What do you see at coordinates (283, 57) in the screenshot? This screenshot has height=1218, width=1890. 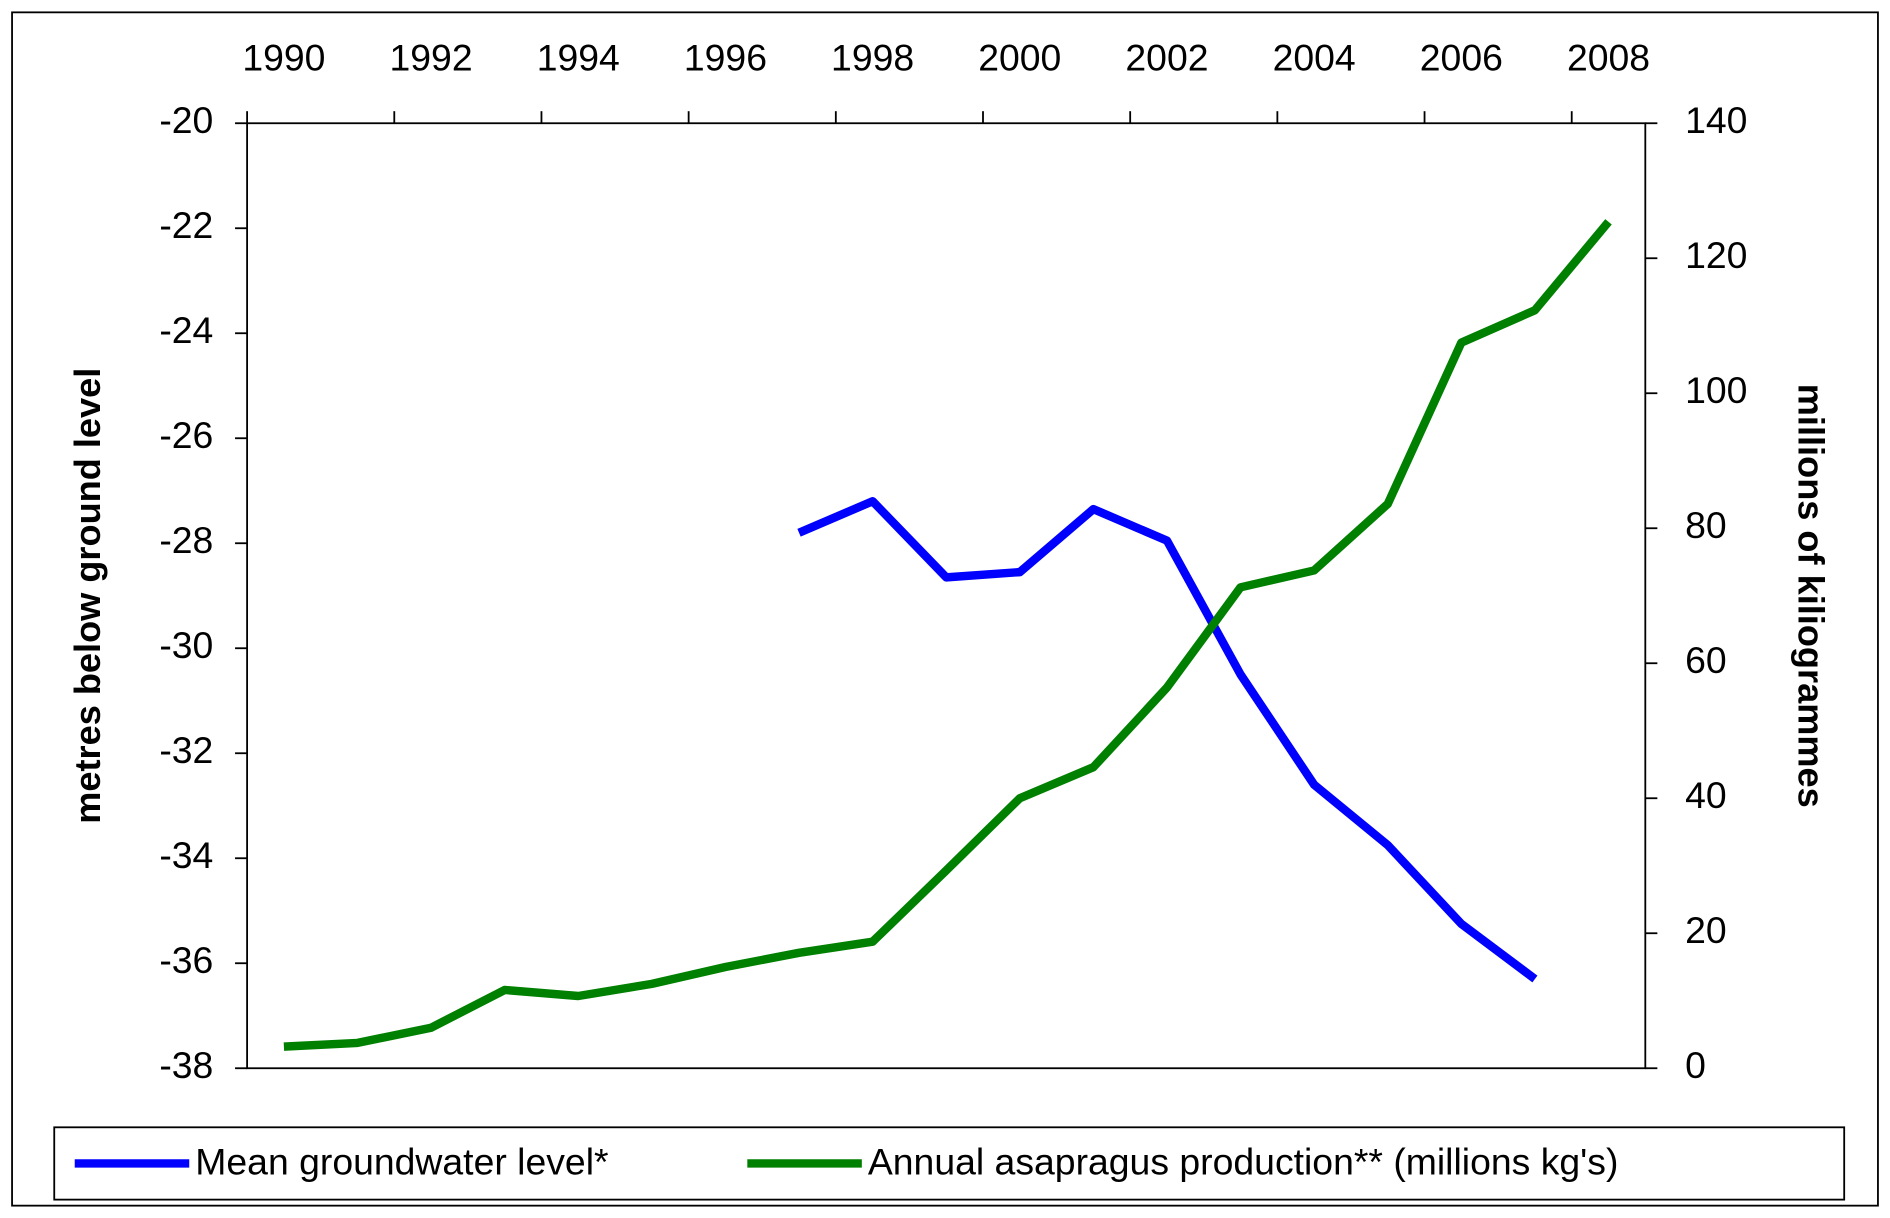 I see `x-tick-label: 1990` at bounding box center [283, 57].